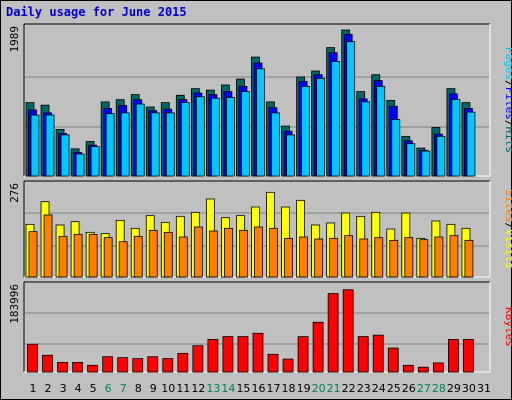 This screenshot has width=512, height=400. Describe the element at coordinates (14, 39) in the screenshot. I see `max-label-top: 1989` at that location.